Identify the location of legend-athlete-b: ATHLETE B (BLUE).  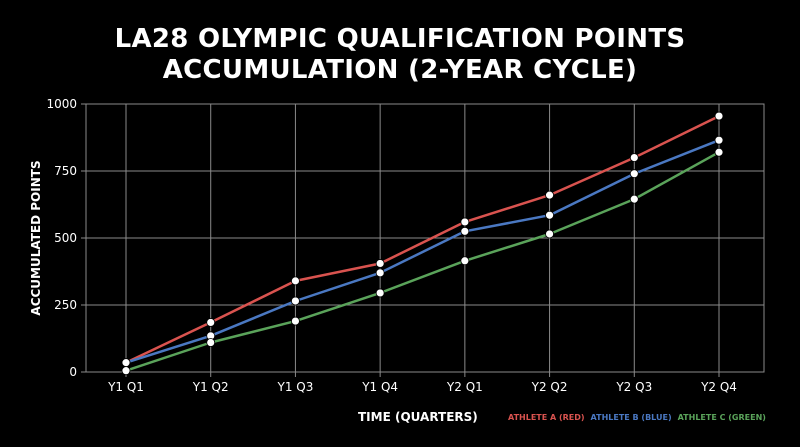
(631, 417).